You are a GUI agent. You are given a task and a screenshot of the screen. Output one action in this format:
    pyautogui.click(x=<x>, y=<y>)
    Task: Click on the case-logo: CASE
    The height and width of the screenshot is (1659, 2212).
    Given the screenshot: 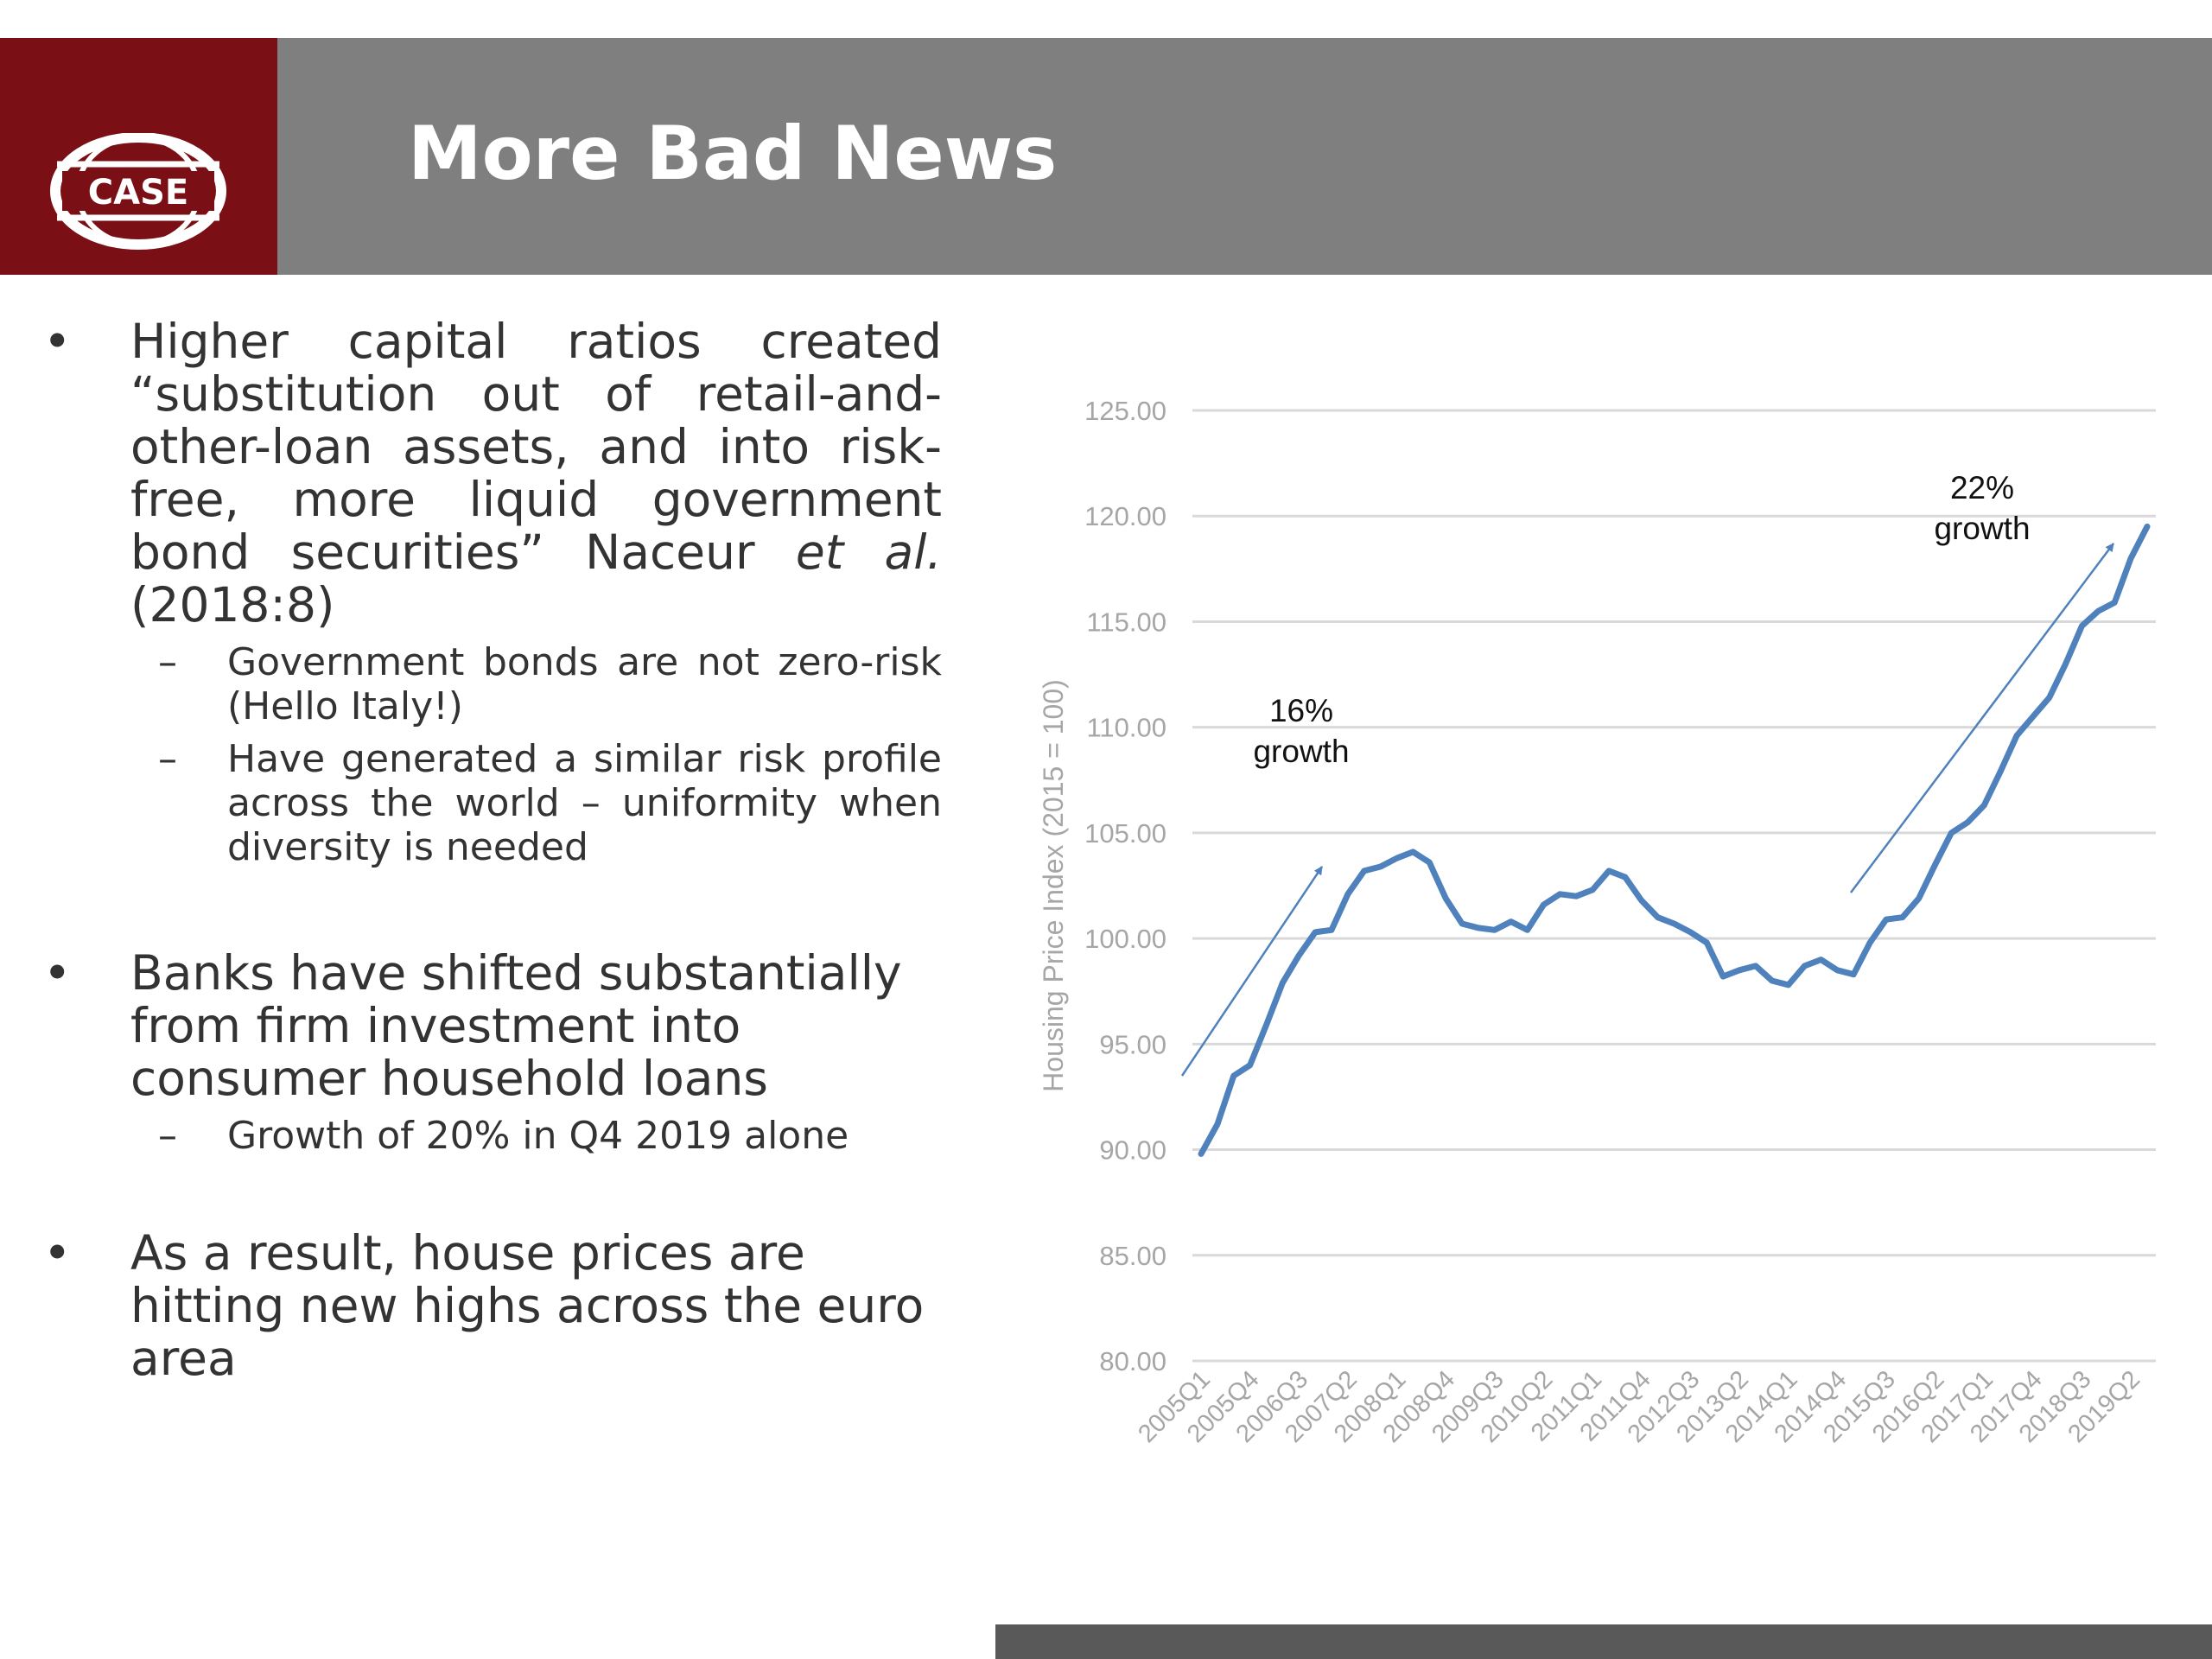 What is the action you would take?
    pyautogui.click(x=138, y=191)
    